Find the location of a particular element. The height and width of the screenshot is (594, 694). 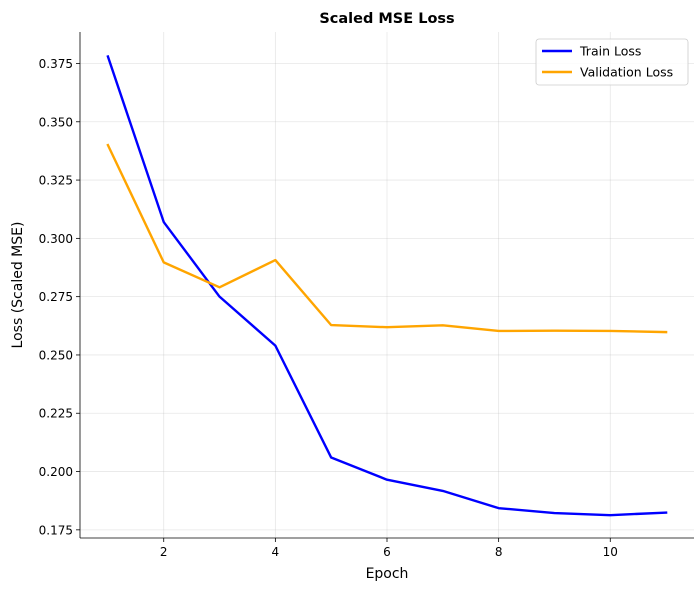

x-tick-label: 8 is located at coordinates (499, 552).